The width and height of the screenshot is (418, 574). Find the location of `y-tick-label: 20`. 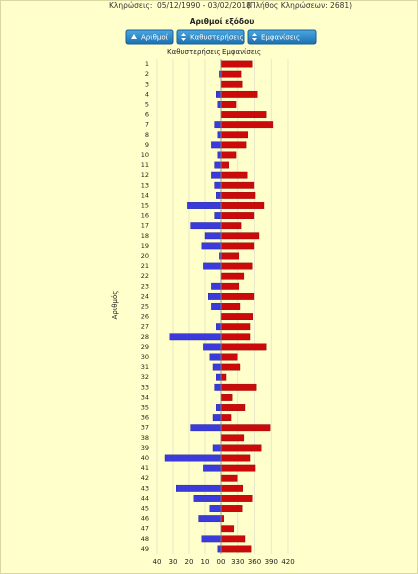

y-tick-label: 20 is located at coordinates (145, 256).